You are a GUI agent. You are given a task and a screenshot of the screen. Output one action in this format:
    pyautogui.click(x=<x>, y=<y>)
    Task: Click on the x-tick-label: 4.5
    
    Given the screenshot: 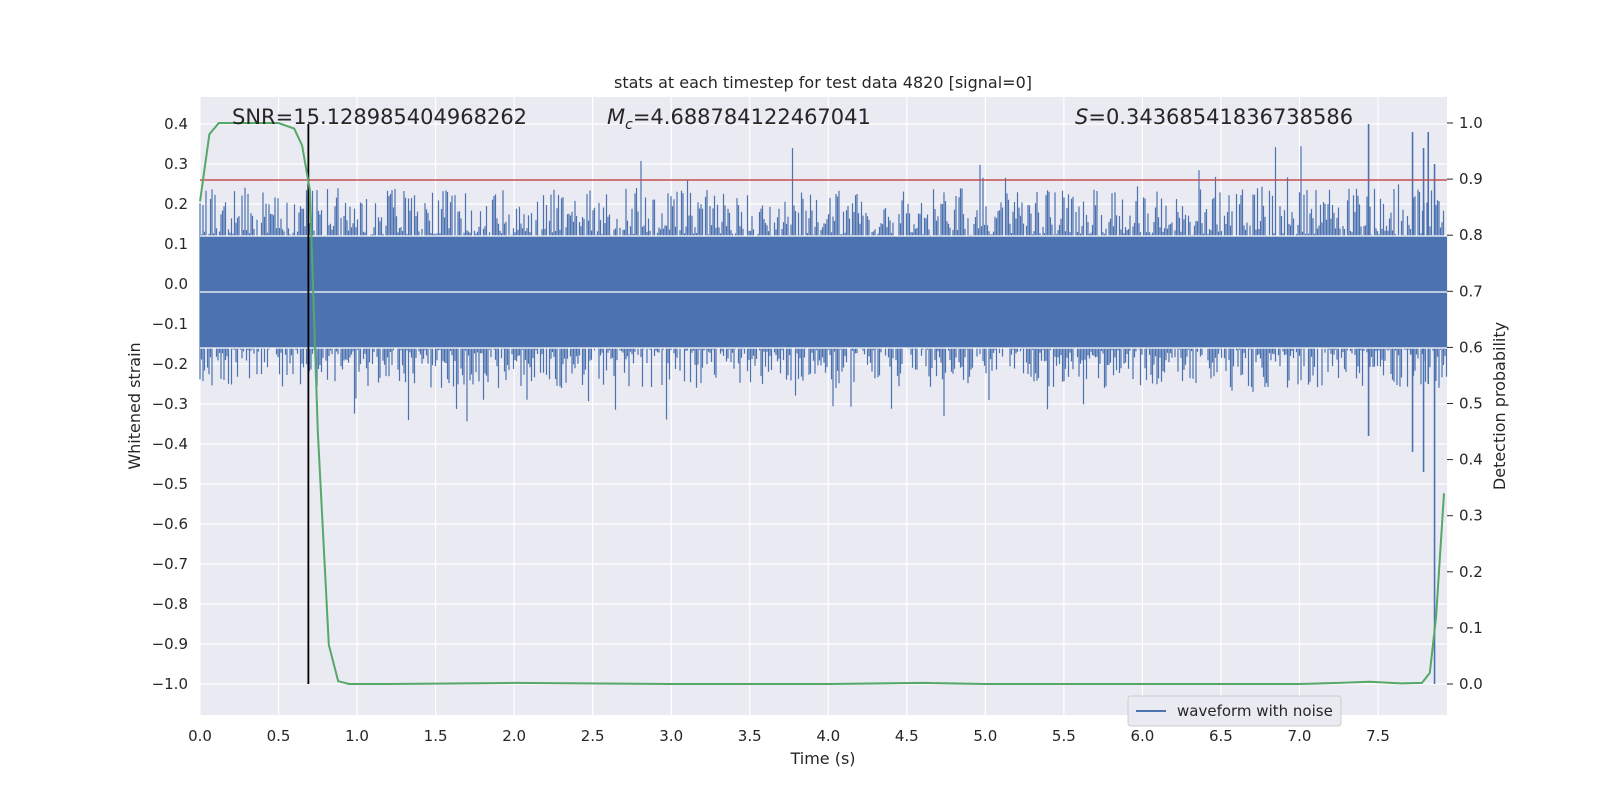 What is the action you would take?
    pyautogui.click(x=907, y=736)
    